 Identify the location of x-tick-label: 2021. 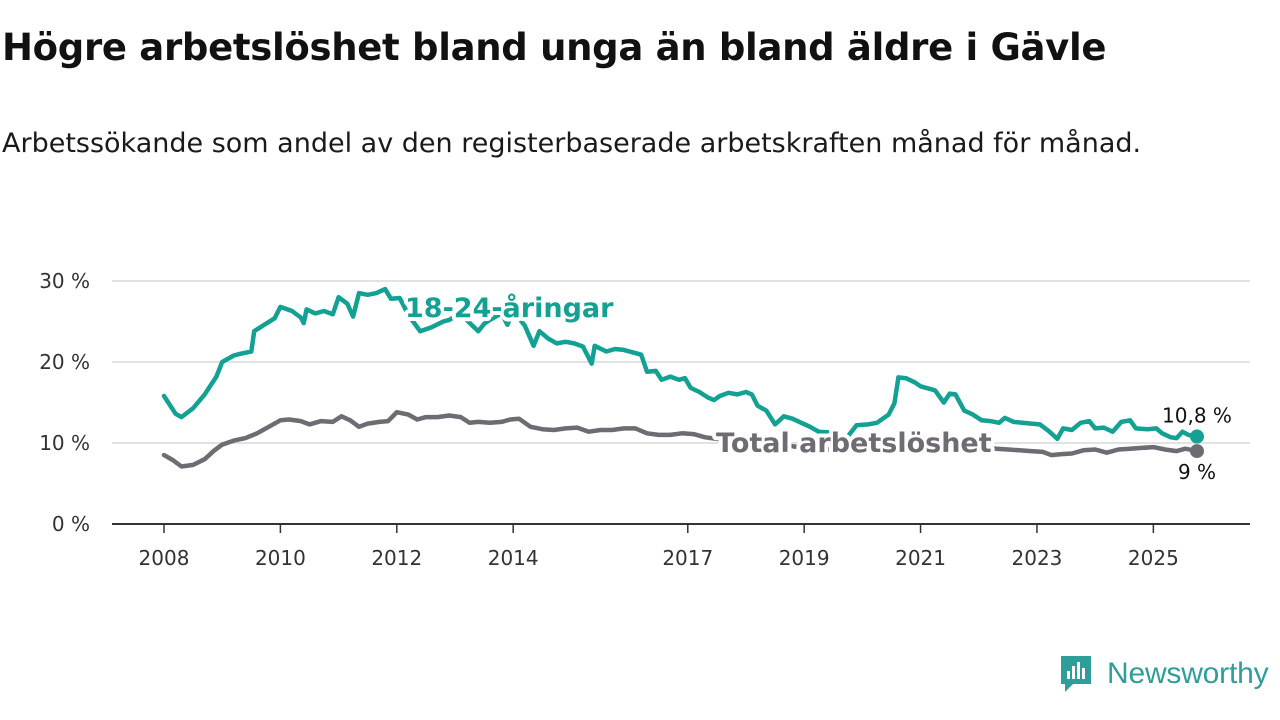
(920, 558).